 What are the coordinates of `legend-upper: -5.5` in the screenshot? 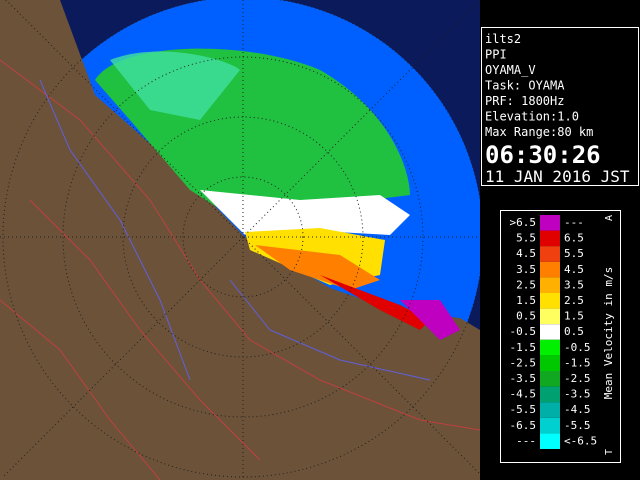 It's located at (577, 425).